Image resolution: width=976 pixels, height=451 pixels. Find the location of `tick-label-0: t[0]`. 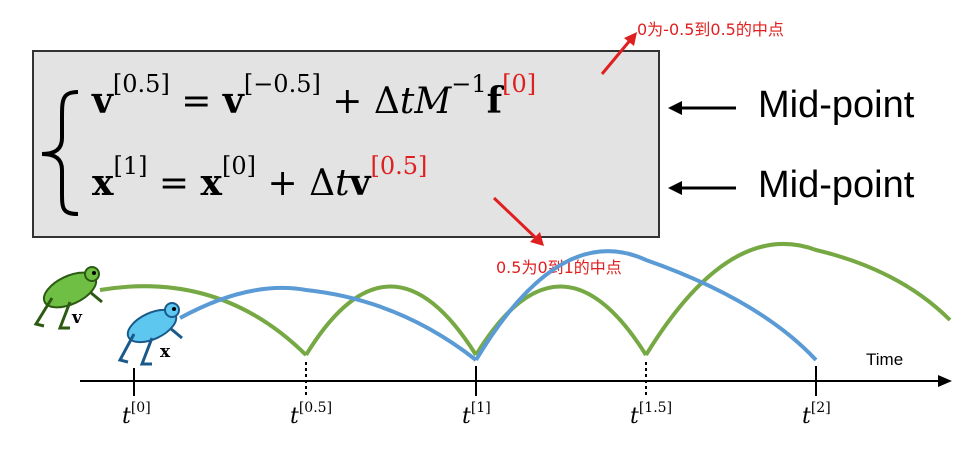

tick-label-0: t[0] is located at coordinates (136, 414).